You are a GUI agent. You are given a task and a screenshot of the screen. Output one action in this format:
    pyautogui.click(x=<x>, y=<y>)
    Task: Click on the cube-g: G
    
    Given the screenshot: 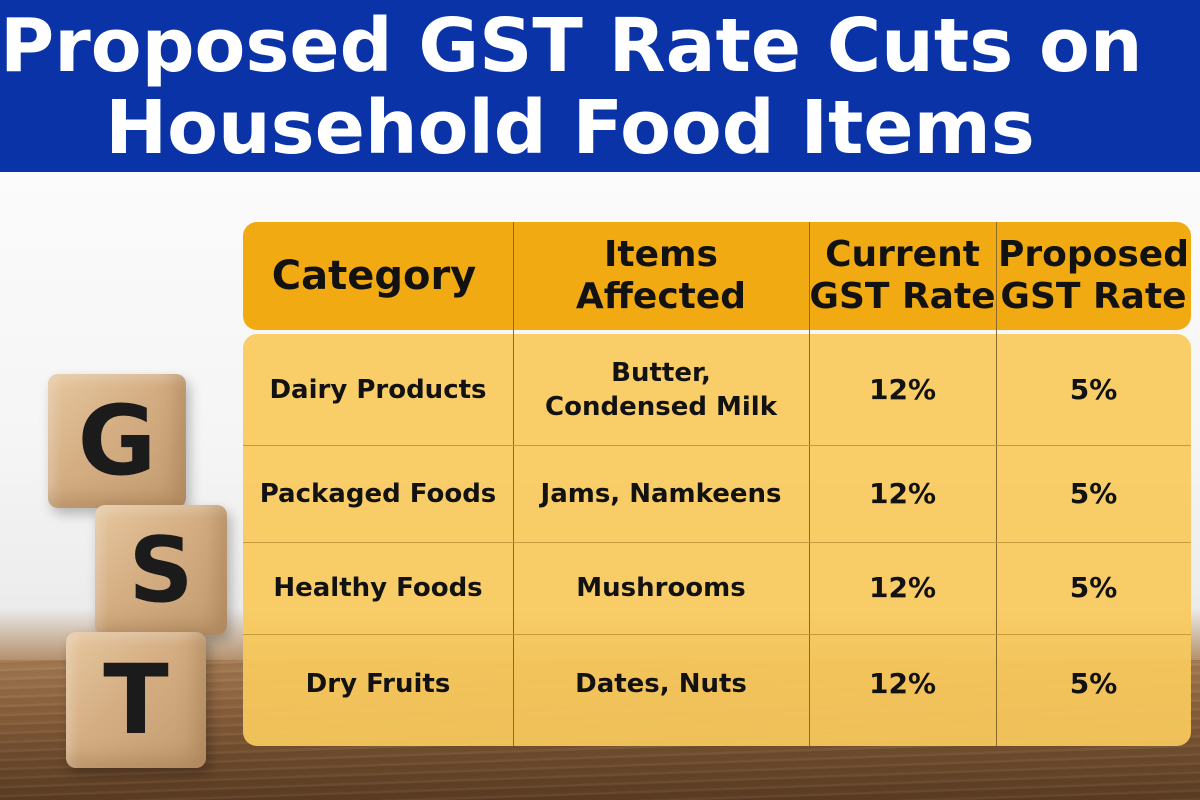 What is the action you would take?
    pyautogui.click(x=117, y=441)
    